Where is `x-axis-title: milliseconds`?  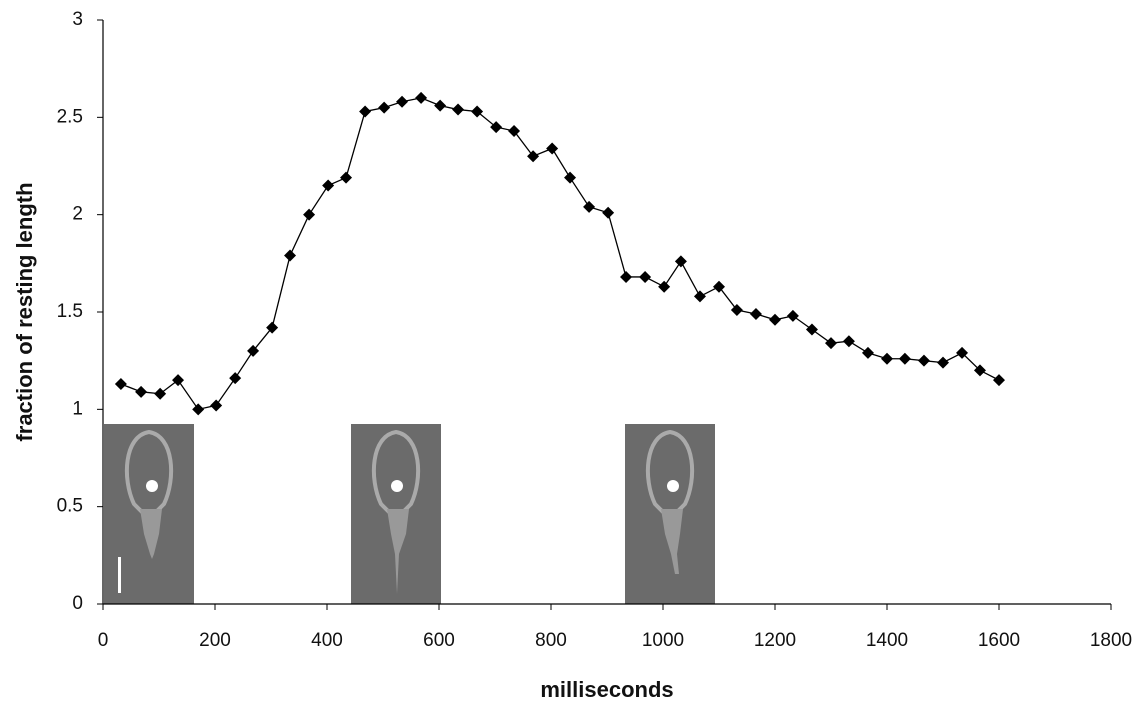 x-axis-title: milliseconds is located at coordinates (606, 689).